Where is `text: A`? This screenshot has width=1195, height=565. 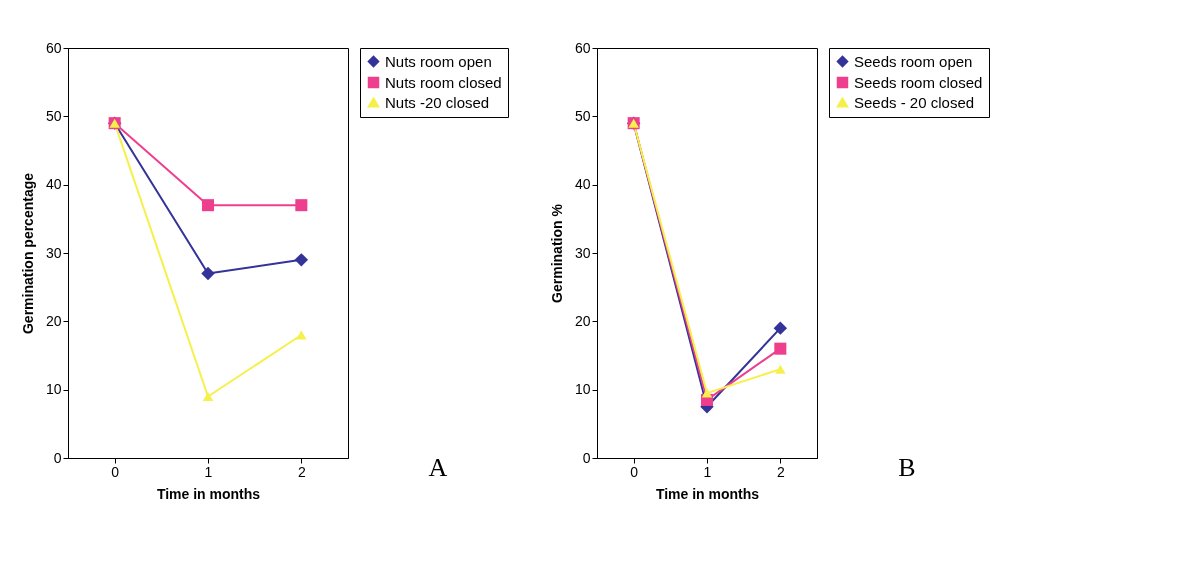 text: A is located at coordinates (438, 467).